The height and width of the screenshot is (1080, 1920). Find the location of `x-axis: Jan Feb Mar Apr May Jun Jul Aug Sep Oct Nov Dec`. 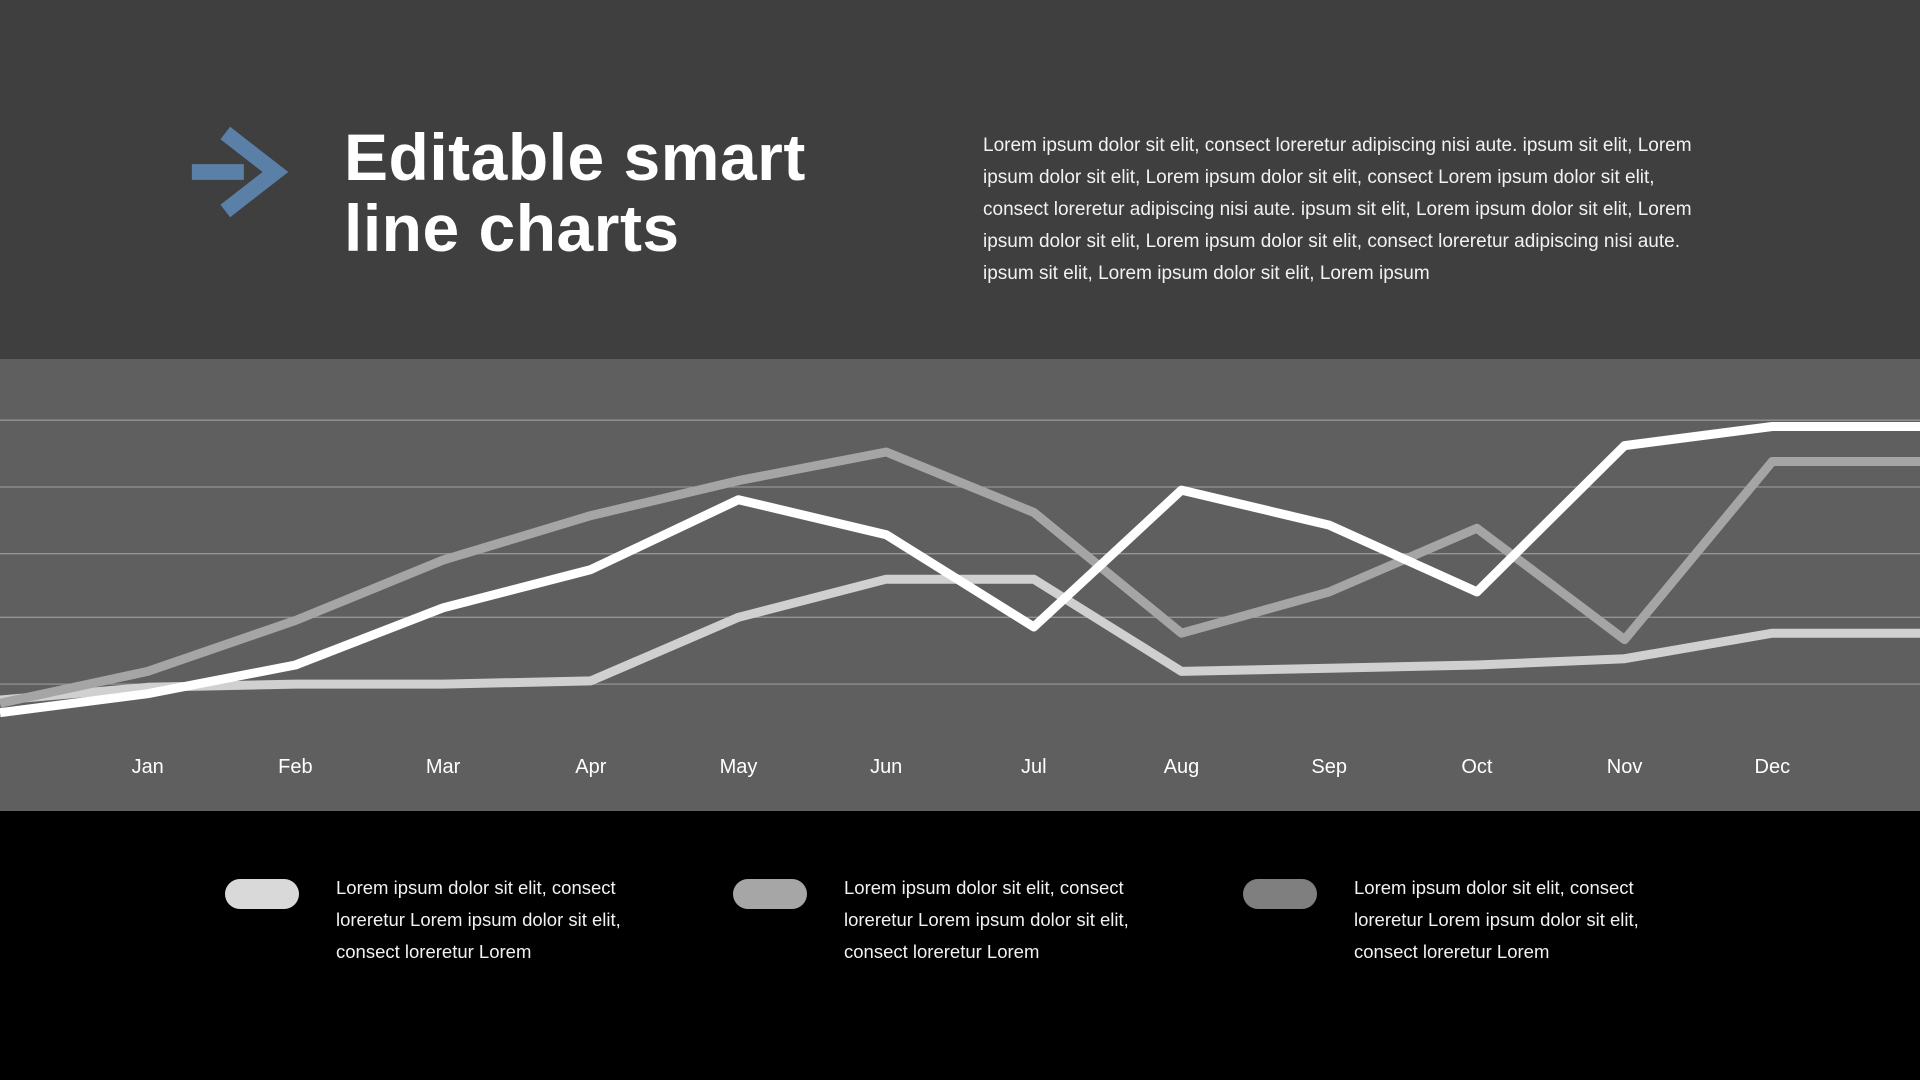

x-axis: Jan Feb Mar Apr May Jun Jul Aug Sep Oct Nov Dec is located at coordinates (960, 773).